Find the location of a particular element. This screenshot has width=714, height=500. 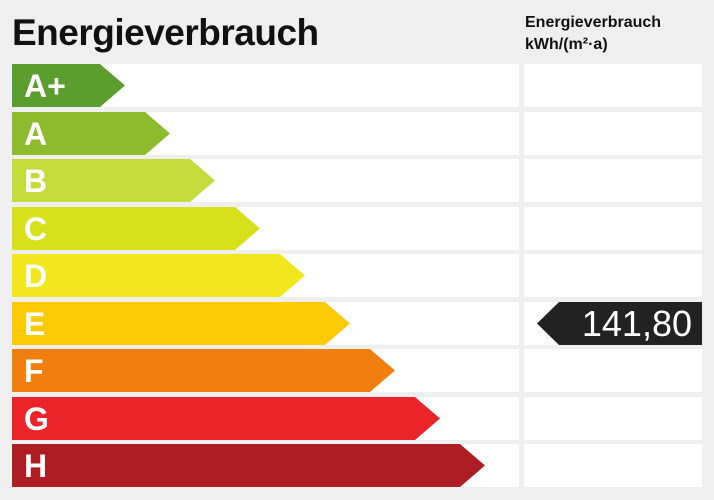

column-header-line1: Energieverbrauch is located at coordinates (593, 22).